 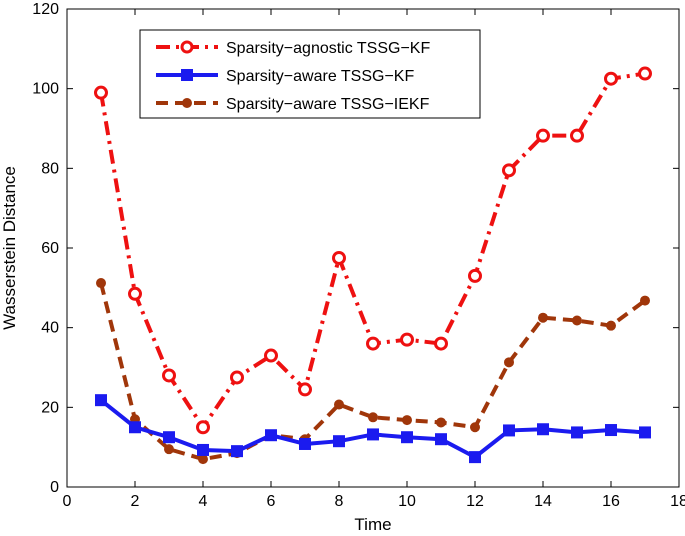 I want to click on x-tick-label: 16, so click(x=611, y=501).